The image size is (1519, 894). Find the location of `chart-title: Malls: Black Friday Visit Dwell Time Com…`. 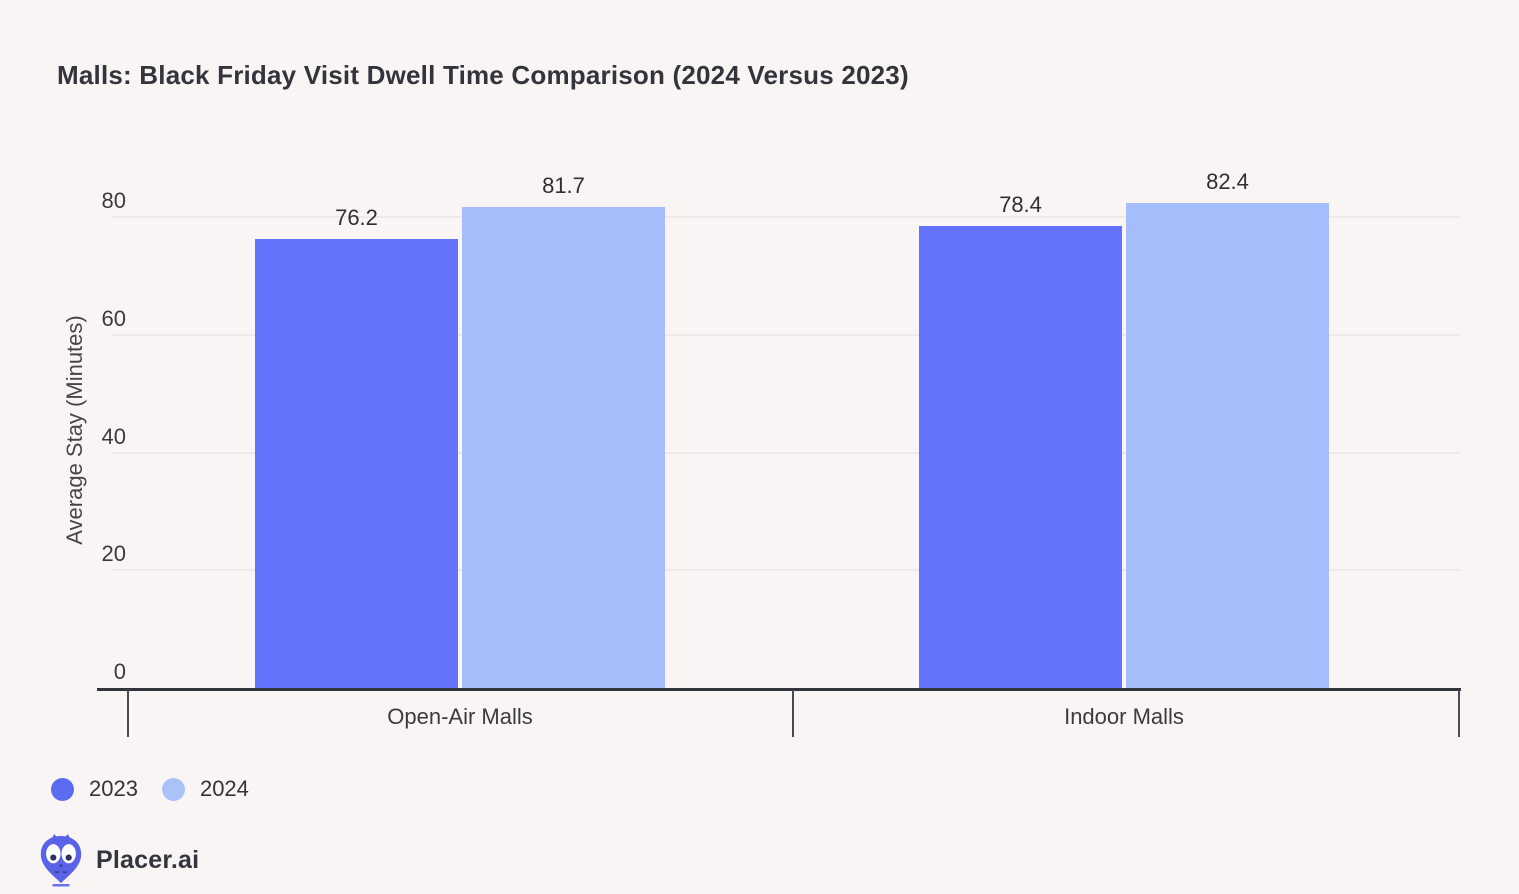

chart-title: Malls: Black Friday Visit Dwell Time Com… is located at coordinates (483, 75).